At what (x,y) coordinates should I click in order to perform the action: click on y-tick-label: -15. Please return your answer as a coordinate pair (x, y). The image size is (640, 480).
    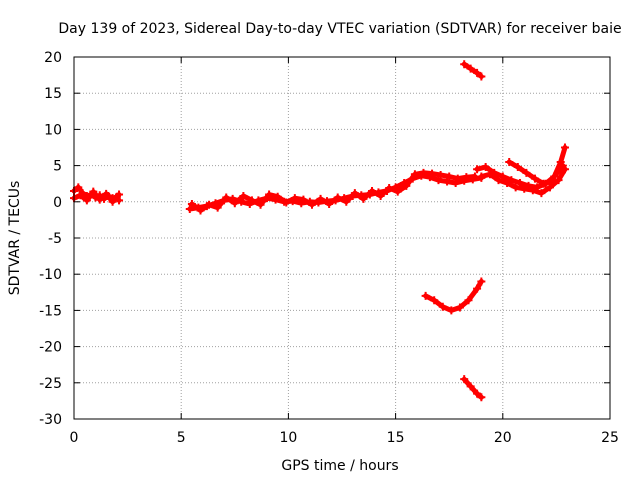
    Looking at the image, I should click on (50, 311).